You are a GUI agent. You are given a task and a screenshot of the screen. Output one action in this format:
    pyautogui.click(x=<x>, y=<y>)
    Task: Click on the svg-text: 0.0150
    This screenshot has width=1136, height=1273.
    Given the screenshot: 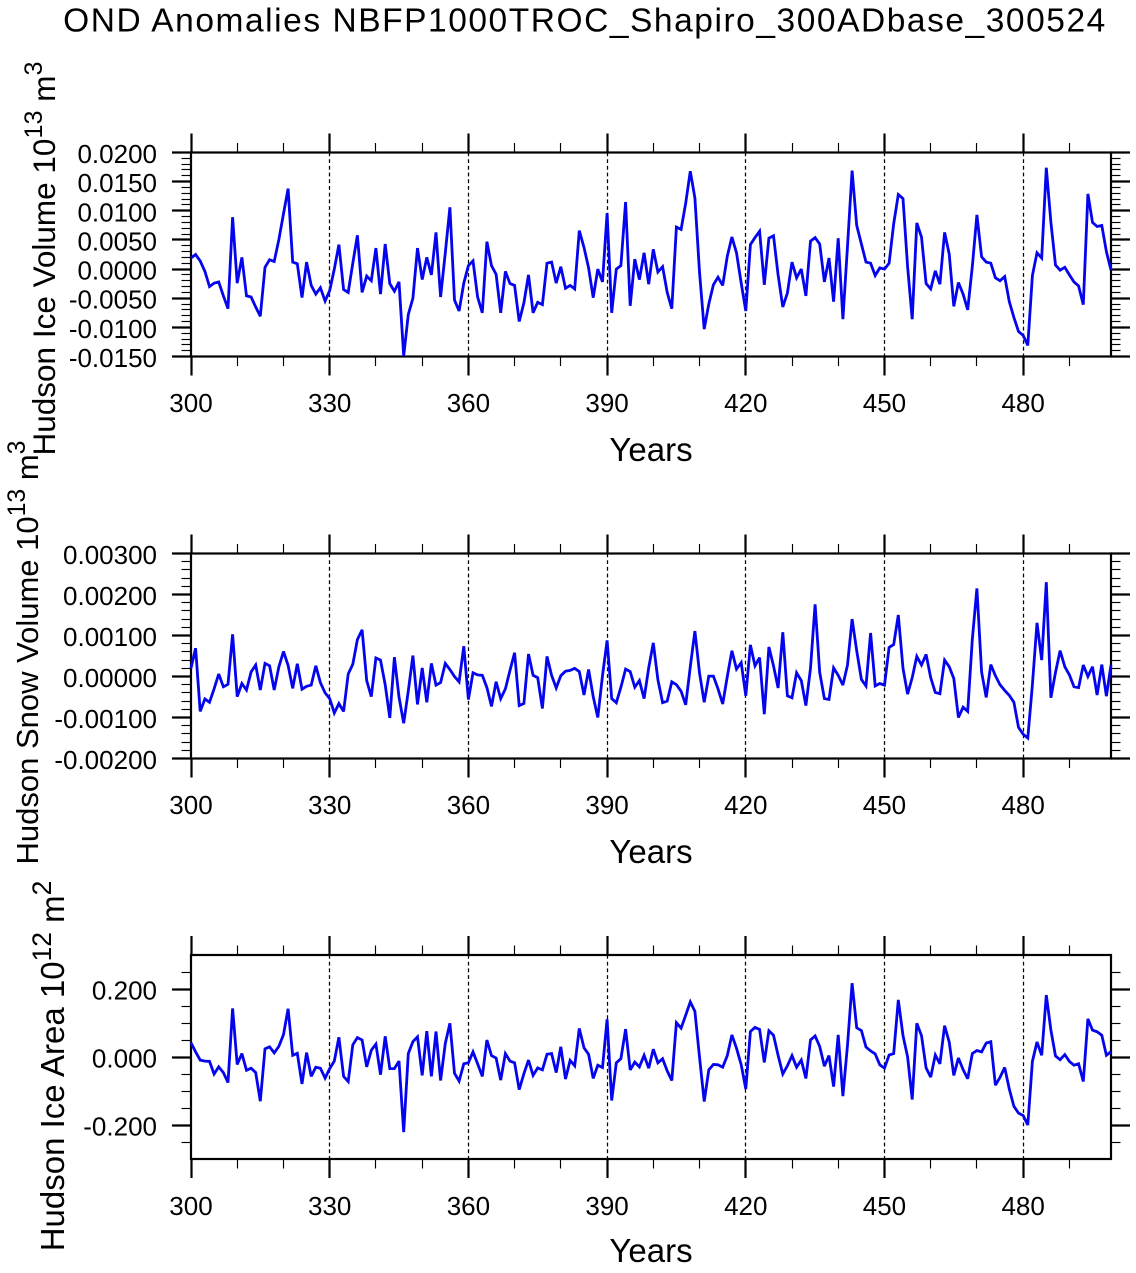 What is the action you would take?
    pyautogui.click(x=117, y=183)
    